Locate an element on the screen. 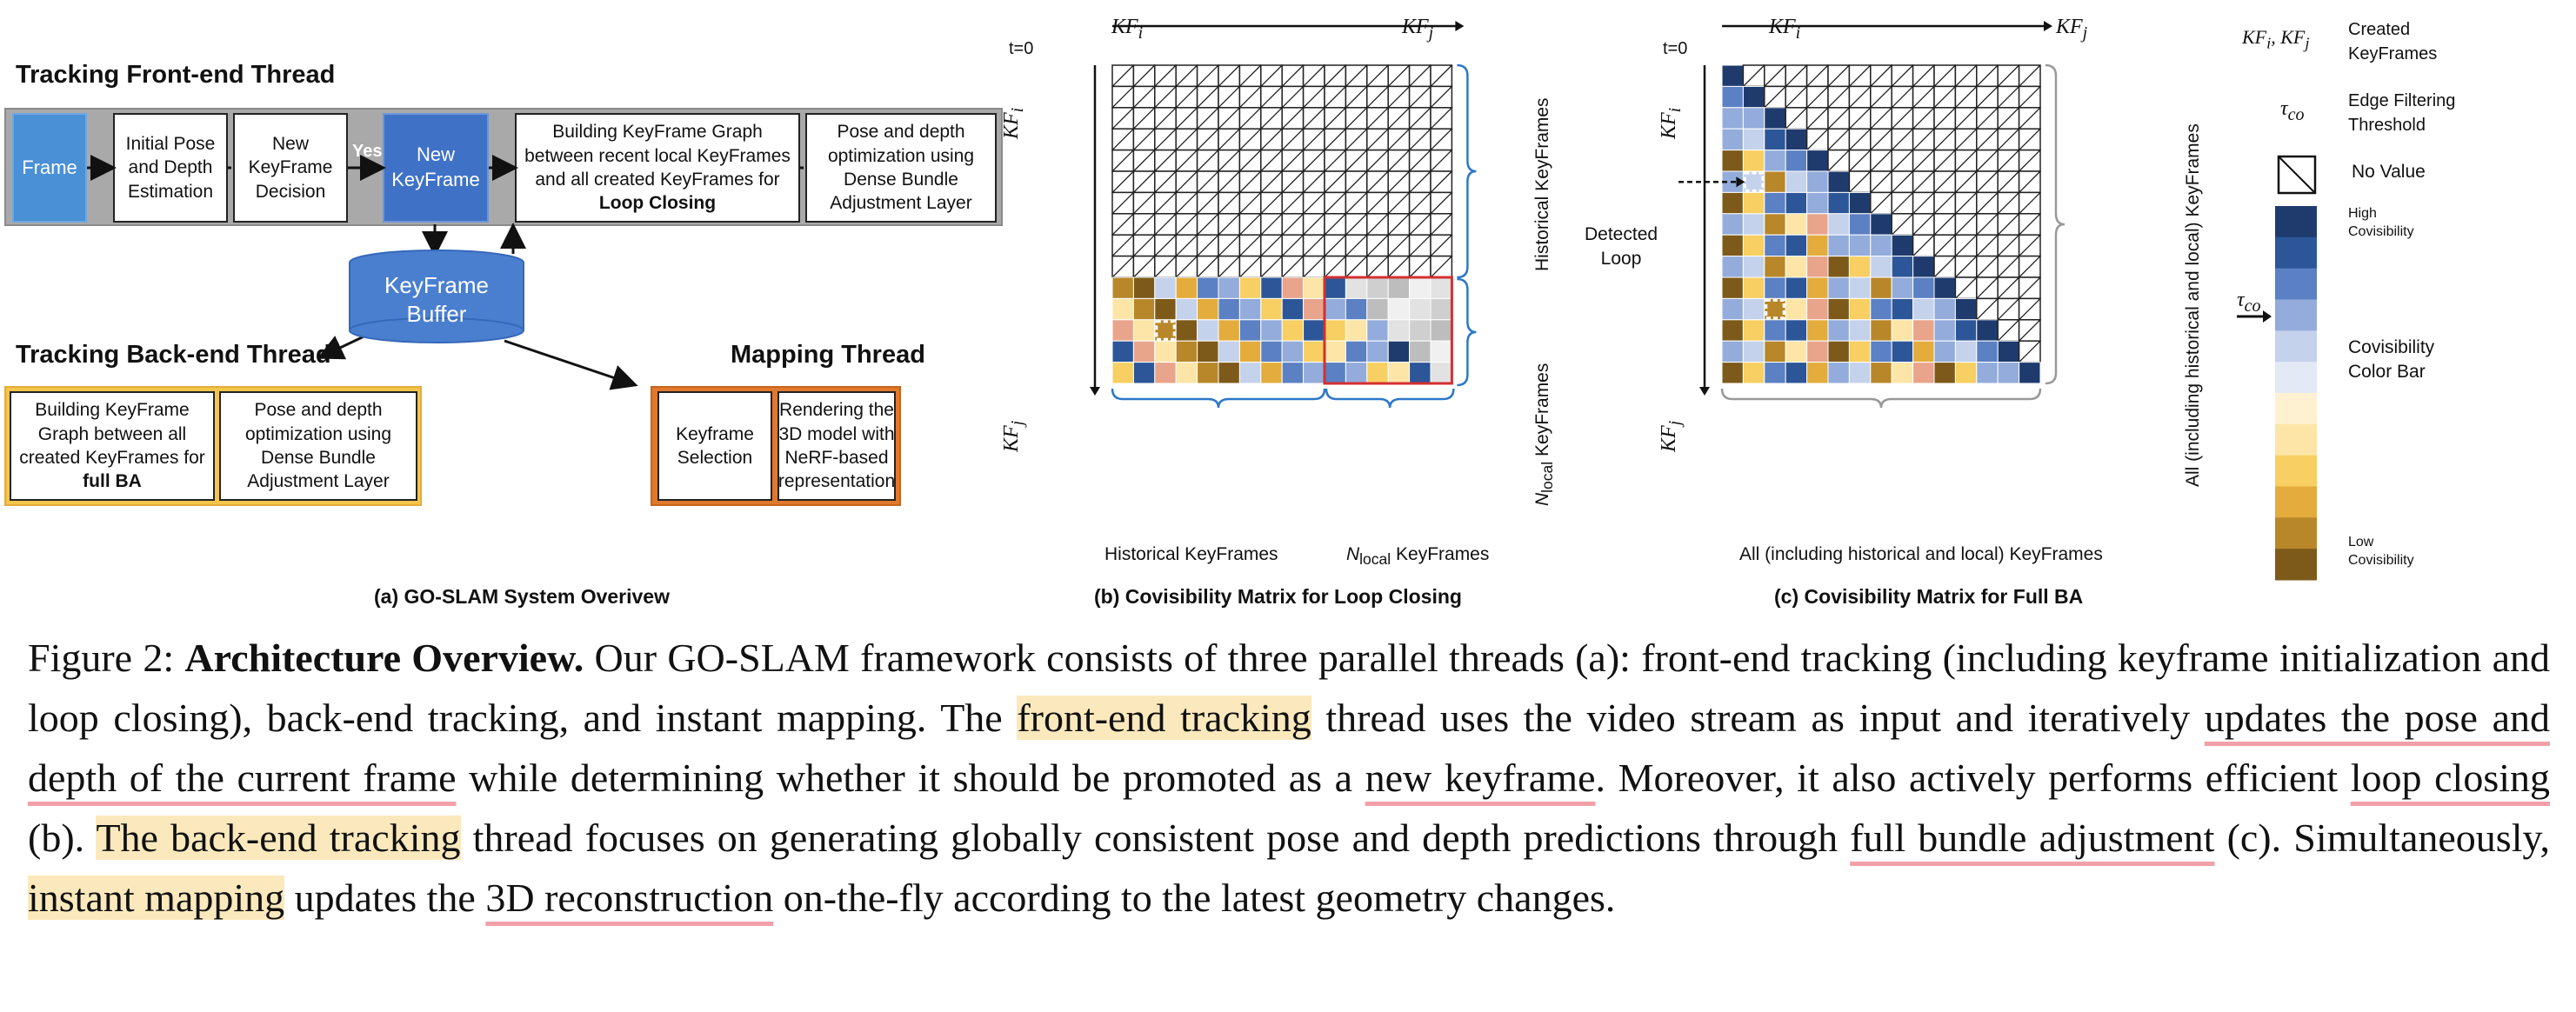 This screenshot has width=2576, height=1012. local-window-frame is located at coordinates (1388, 331).